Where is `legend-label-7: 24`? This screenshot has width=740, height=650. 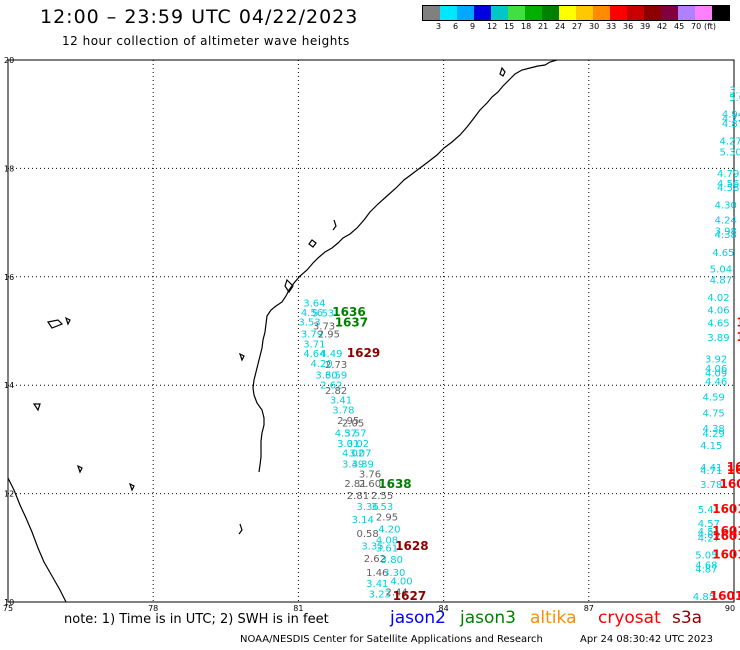
legend-label-7: 24 is located at coordinates (560, 26).